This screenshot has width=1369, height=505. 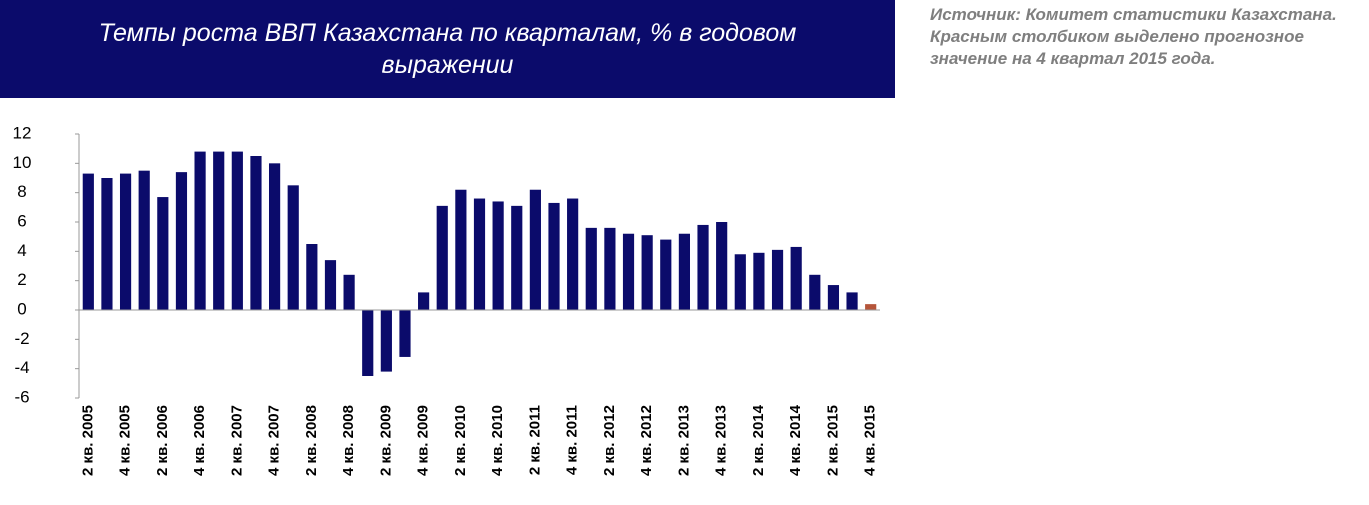 What do you see at coordinates (21, 367) in the screenshot?
I see `y-tick-label: -4` at bounding box center [21, 367].